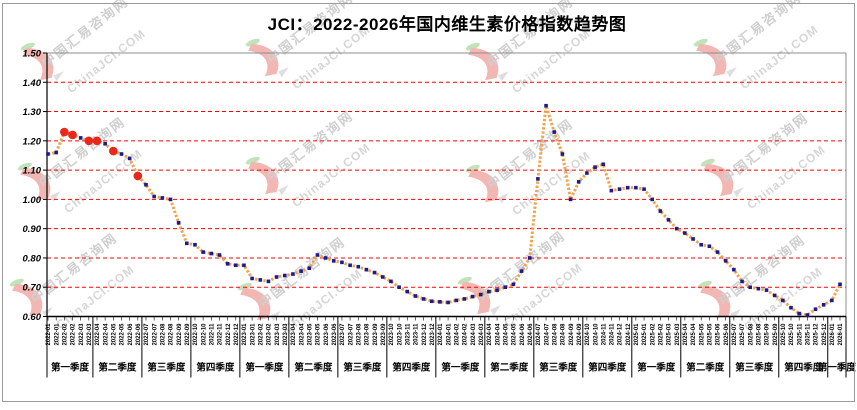 The height and width of the screenshot is (410, 857). What do you see at coordinates (694, 334) in the screenshot?
I see `x-tick-label: 2025-04` at bounding box center [694, 334].